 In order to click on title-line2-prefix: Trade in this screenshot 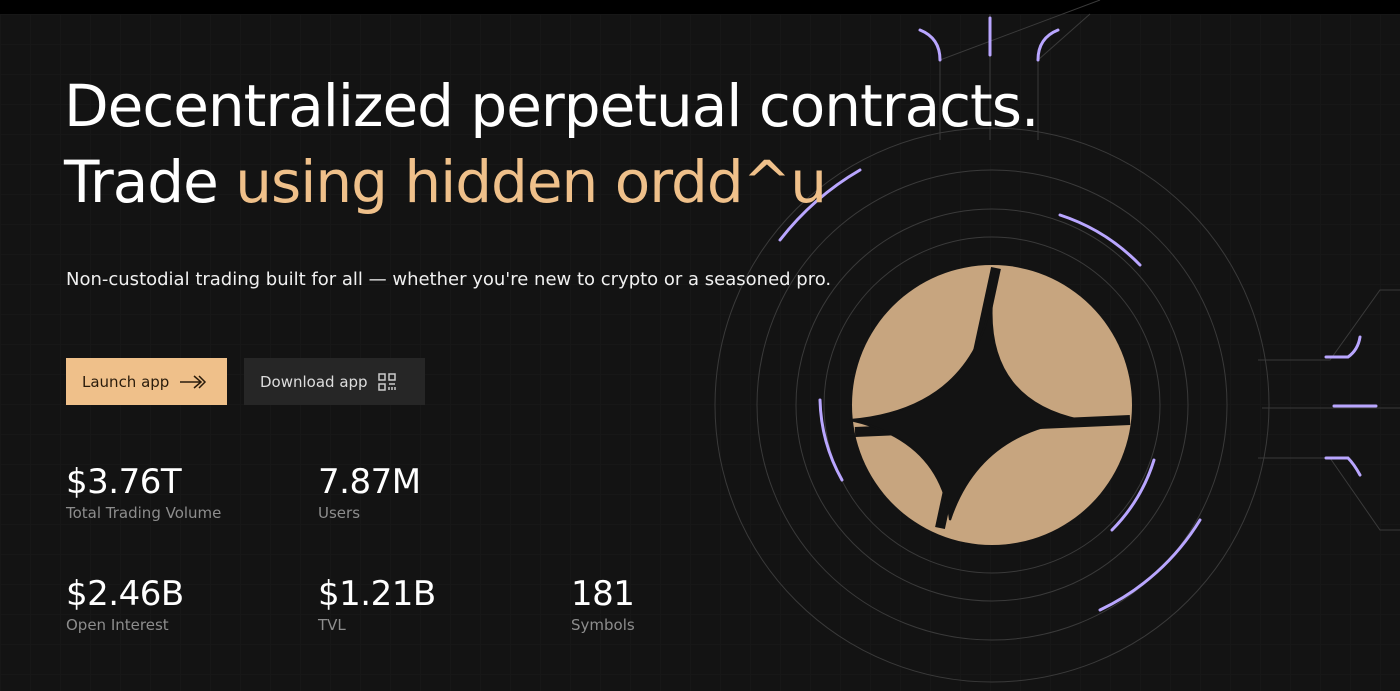, I will do `click(150, 182)`.